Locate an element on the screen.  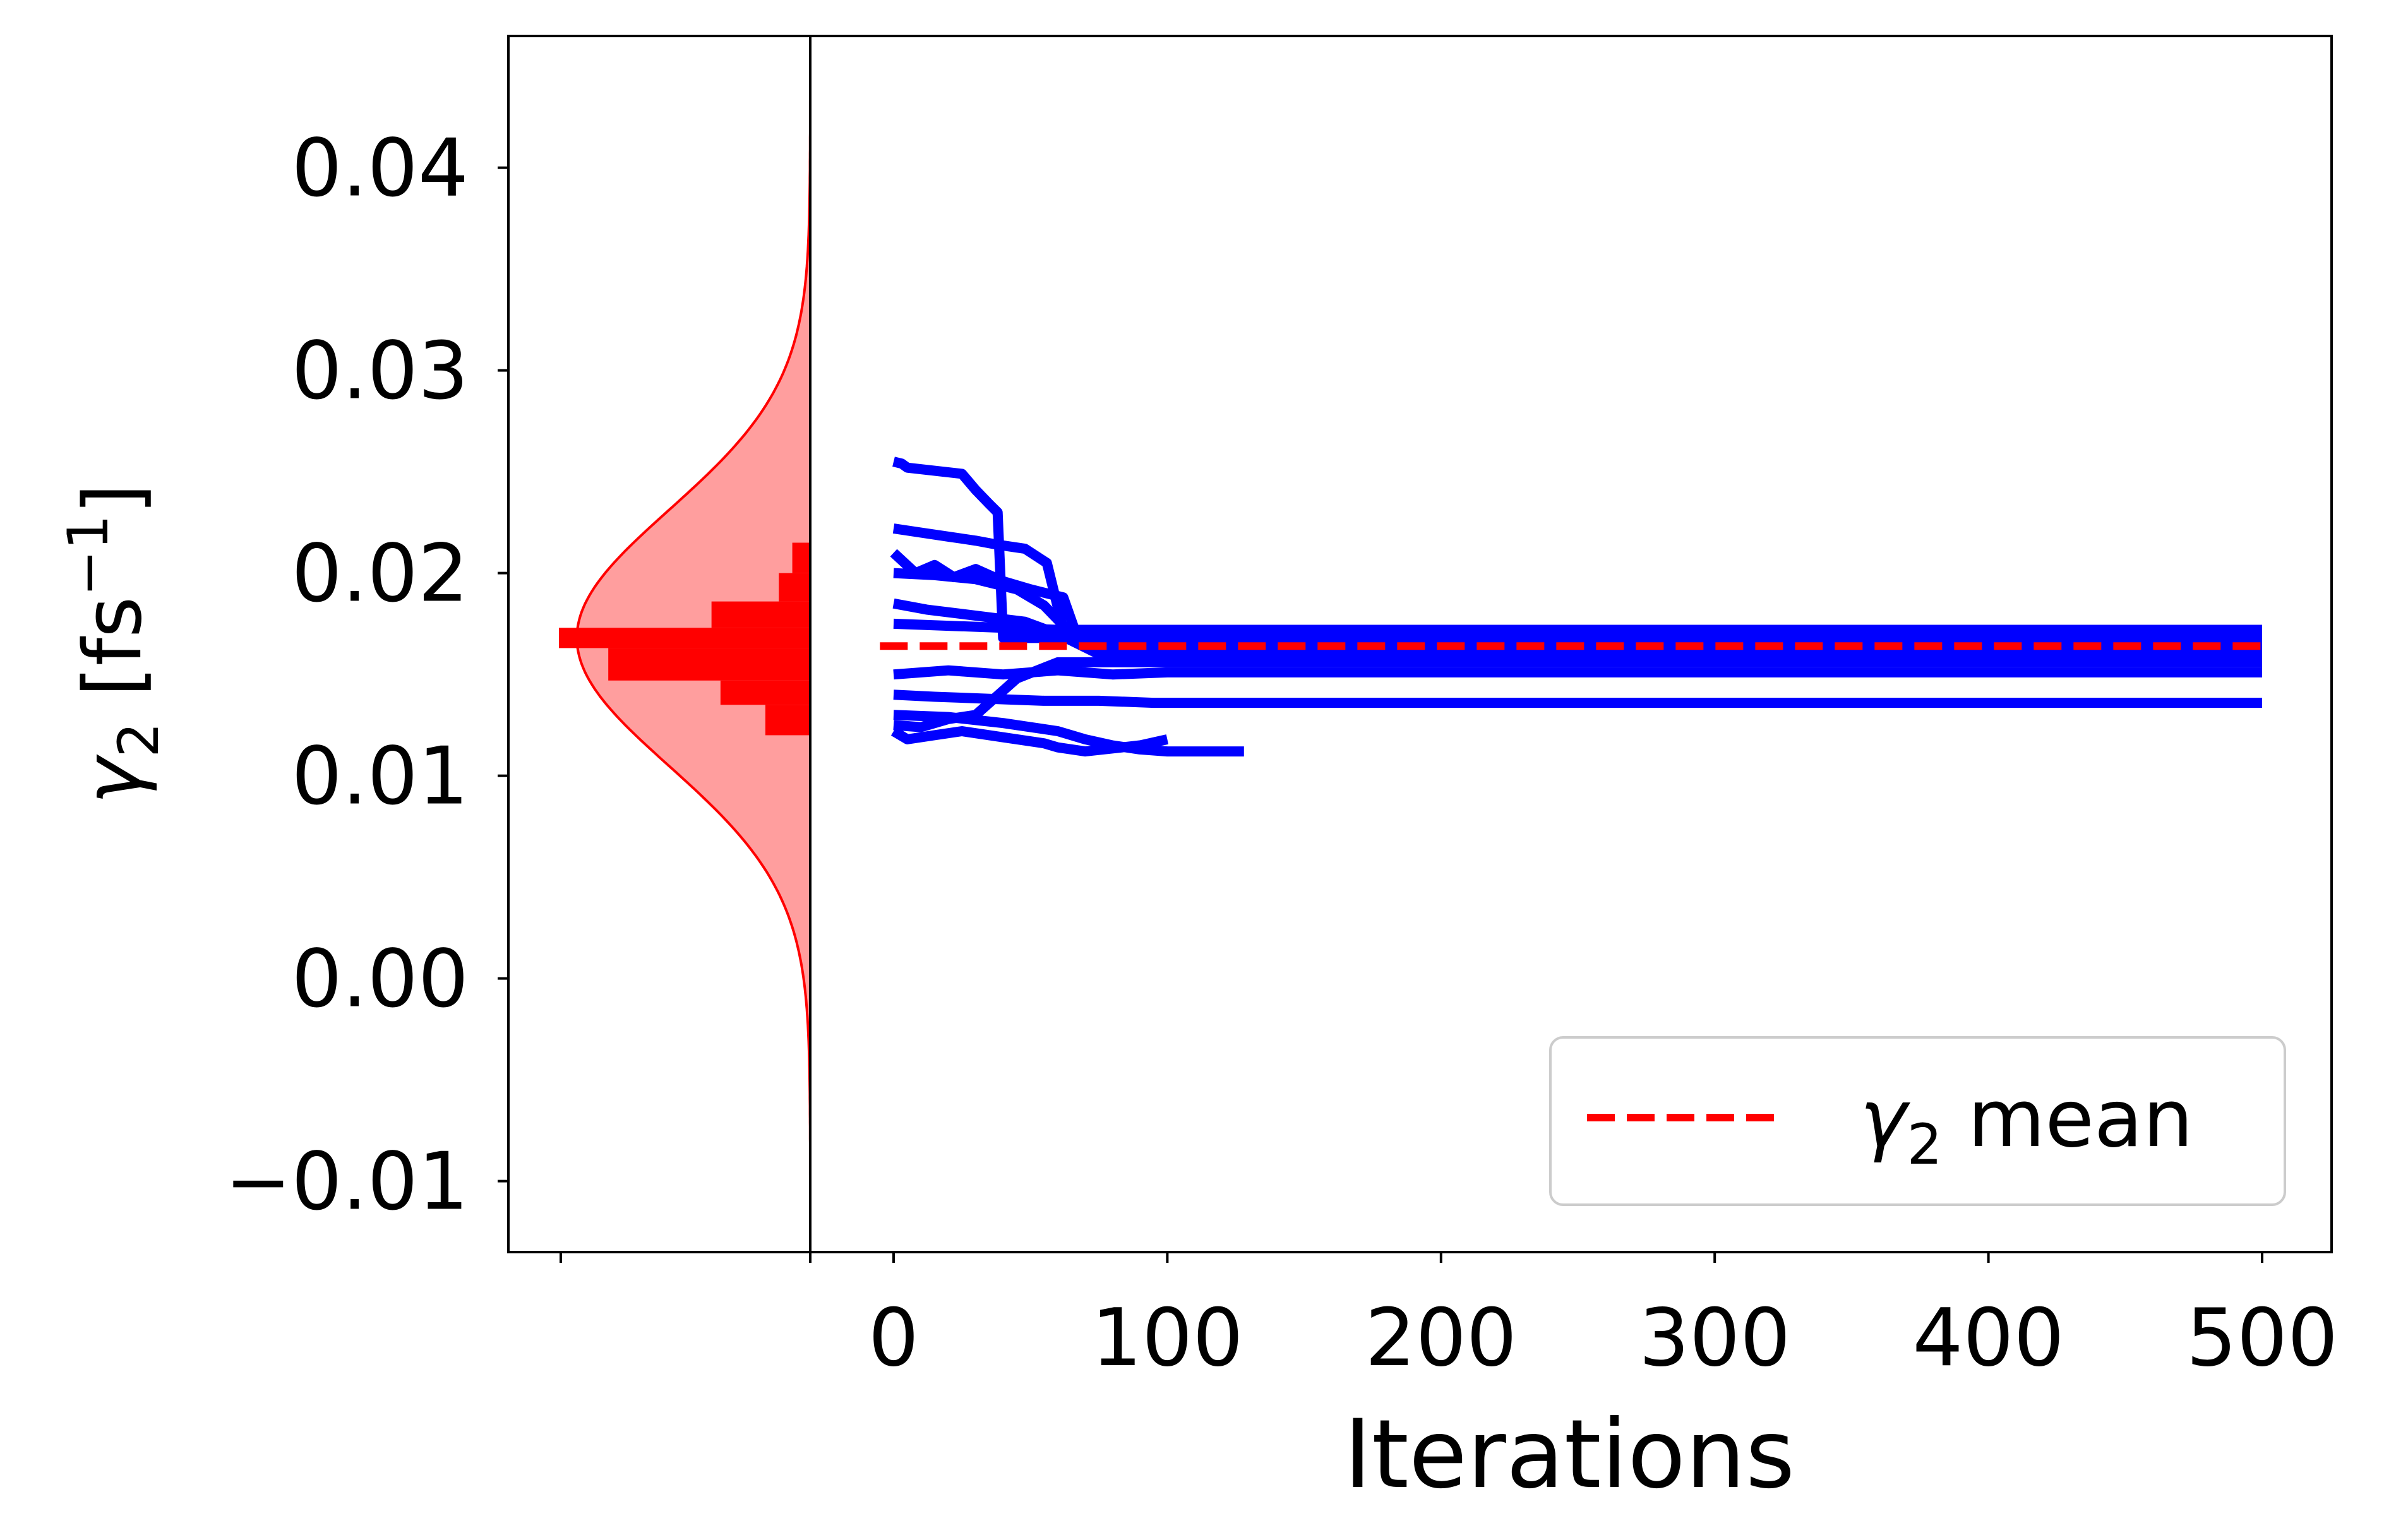
x-tick-label: 0 is located at coordinates (894, 1337).